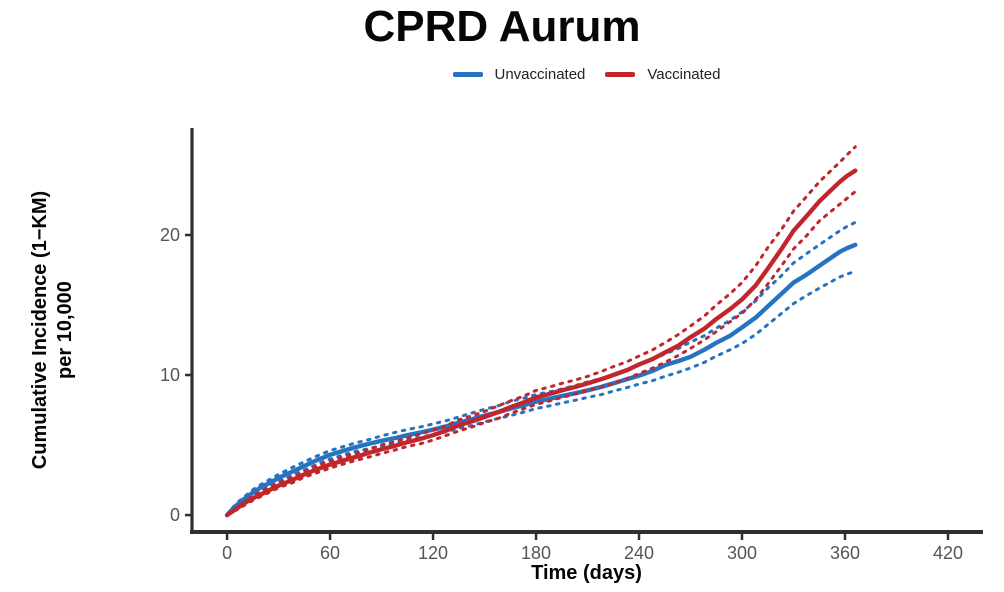 The height and width of the screenshot is (592, 1004). Describe the element at coordinates (170, 375) in the screenshot. I see `y-tick-label: 10` at that location.